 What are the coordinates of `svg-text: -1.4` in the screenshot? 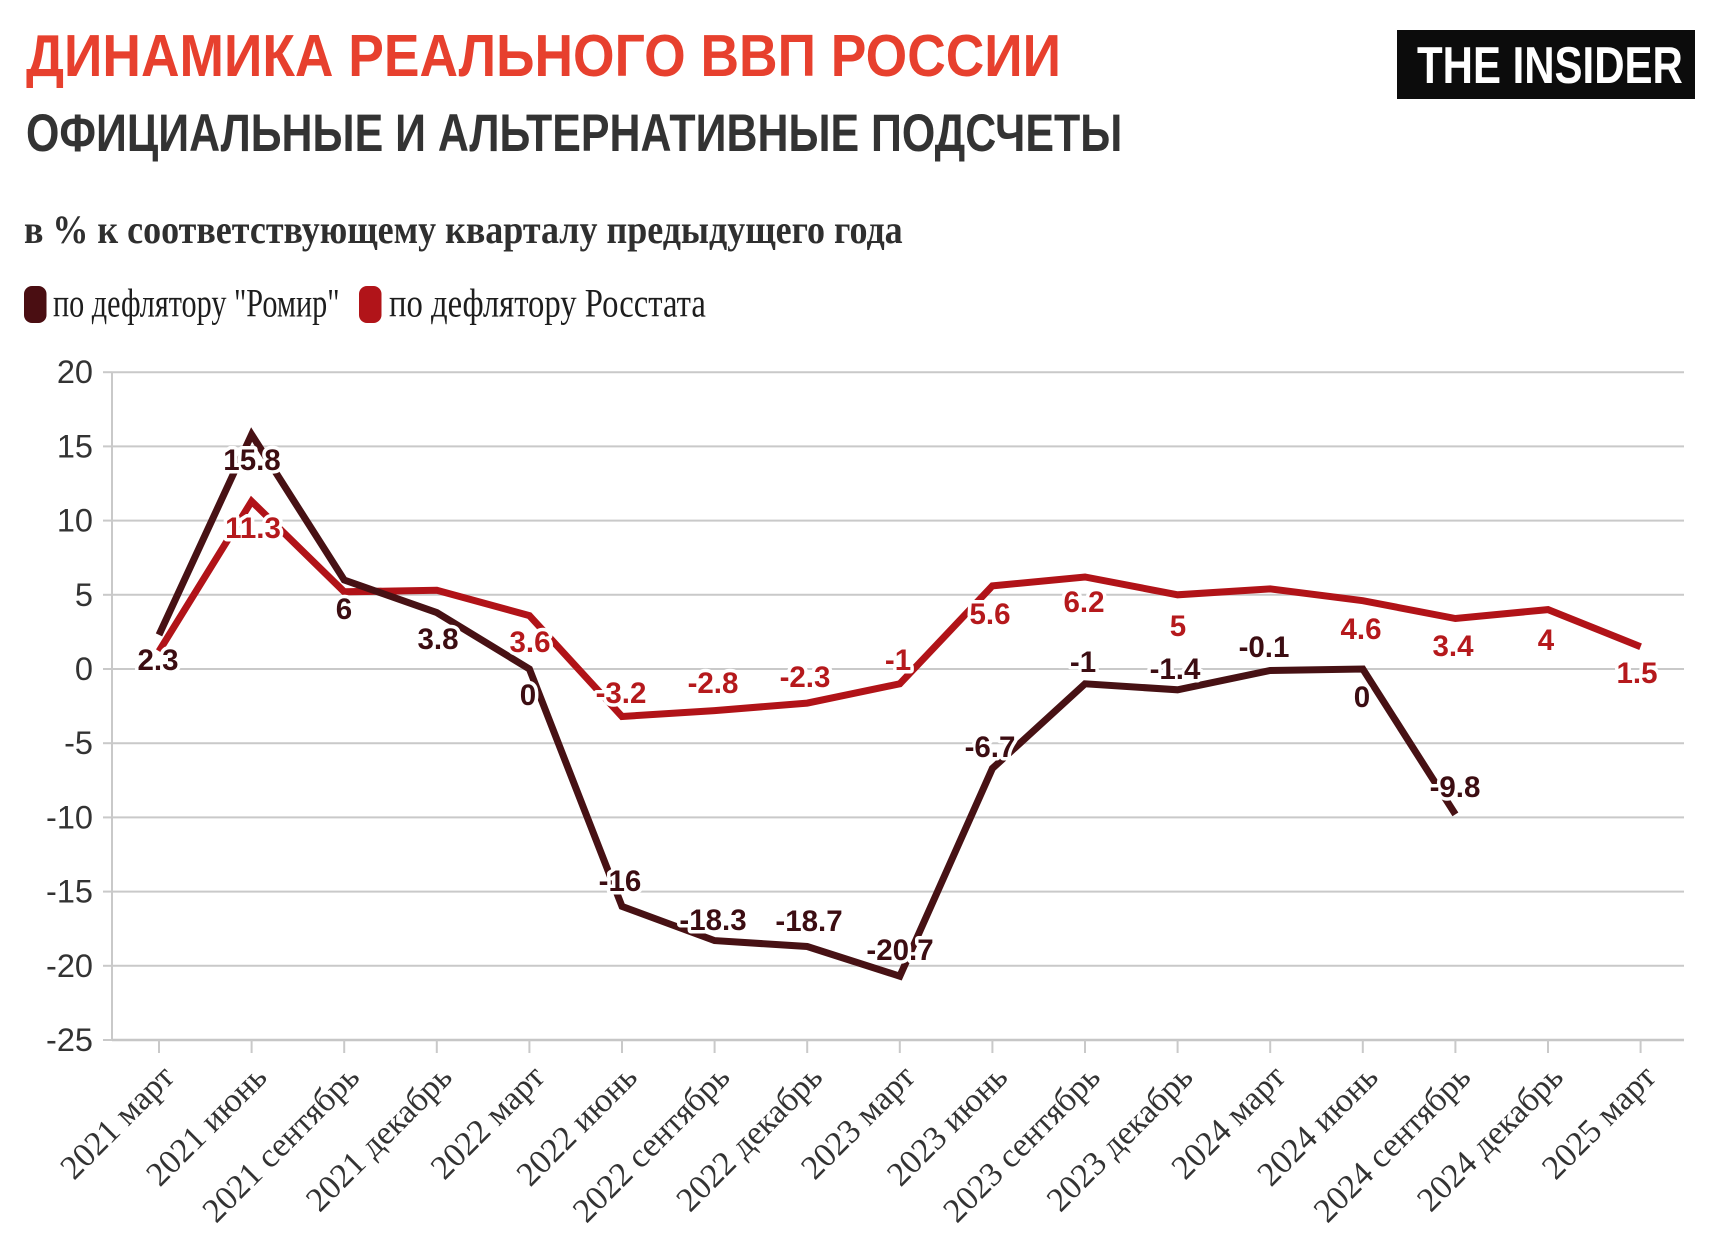 It's located at (1175, 669).